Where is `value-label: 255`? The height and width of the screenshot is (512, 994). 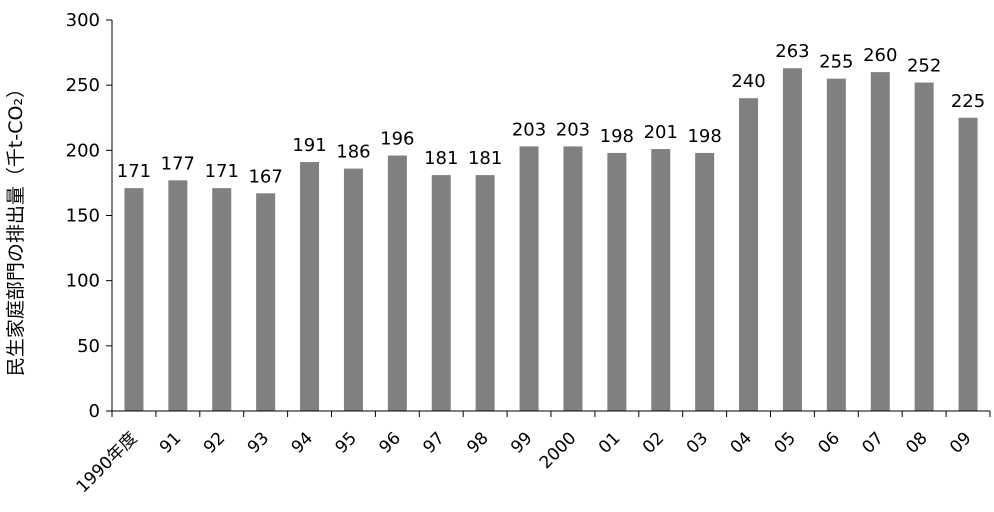 value-label: 255 is located at coordinates (836, 62).